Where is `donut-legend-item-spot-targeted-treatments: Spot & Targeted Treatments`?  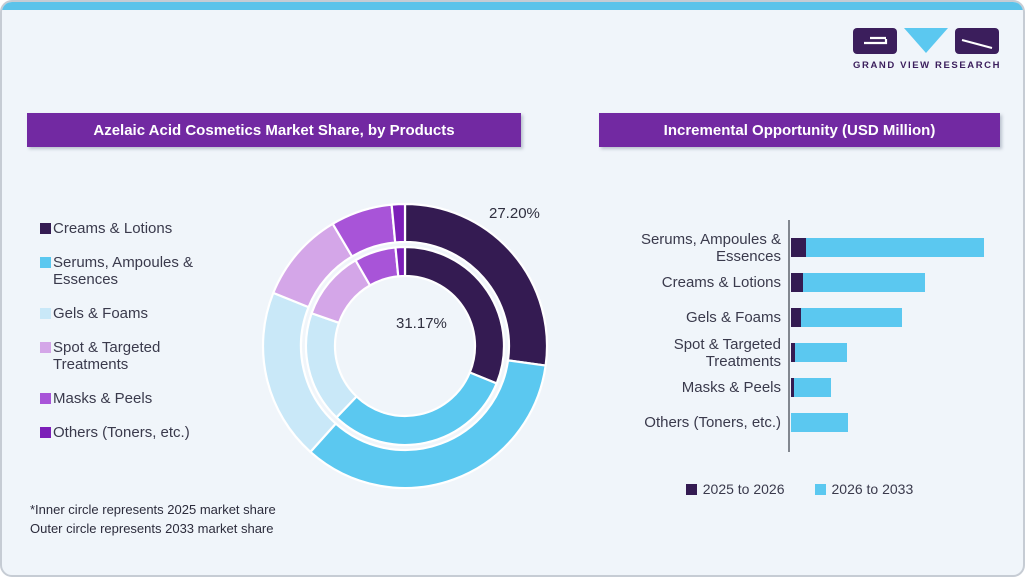 donut-legend-item-spot-targeted-treatments: Spot & Targeted Treatments is located at coordinates (116, 356).